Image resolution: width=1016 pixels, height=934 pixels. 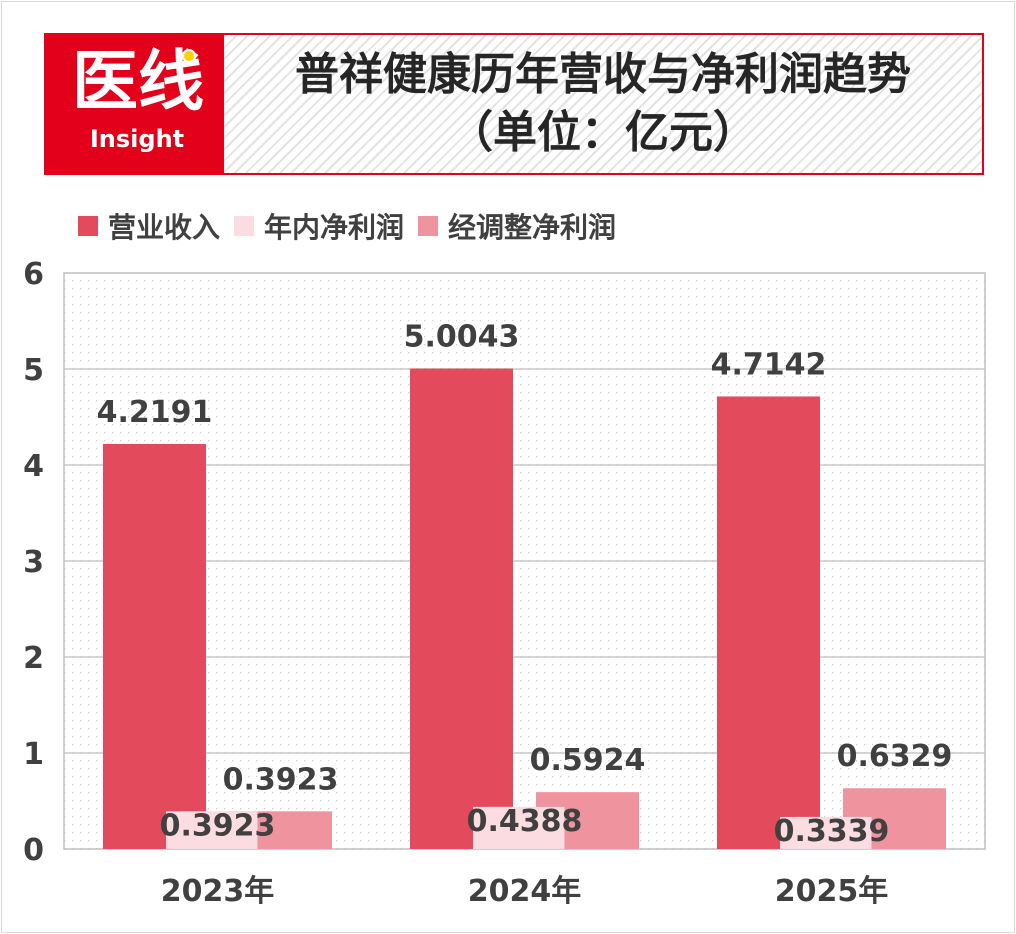 What do you see at coordinates (33, 274) in the screenshot?
I see `y-tick-label: 6` at bounding box center [33, 274].